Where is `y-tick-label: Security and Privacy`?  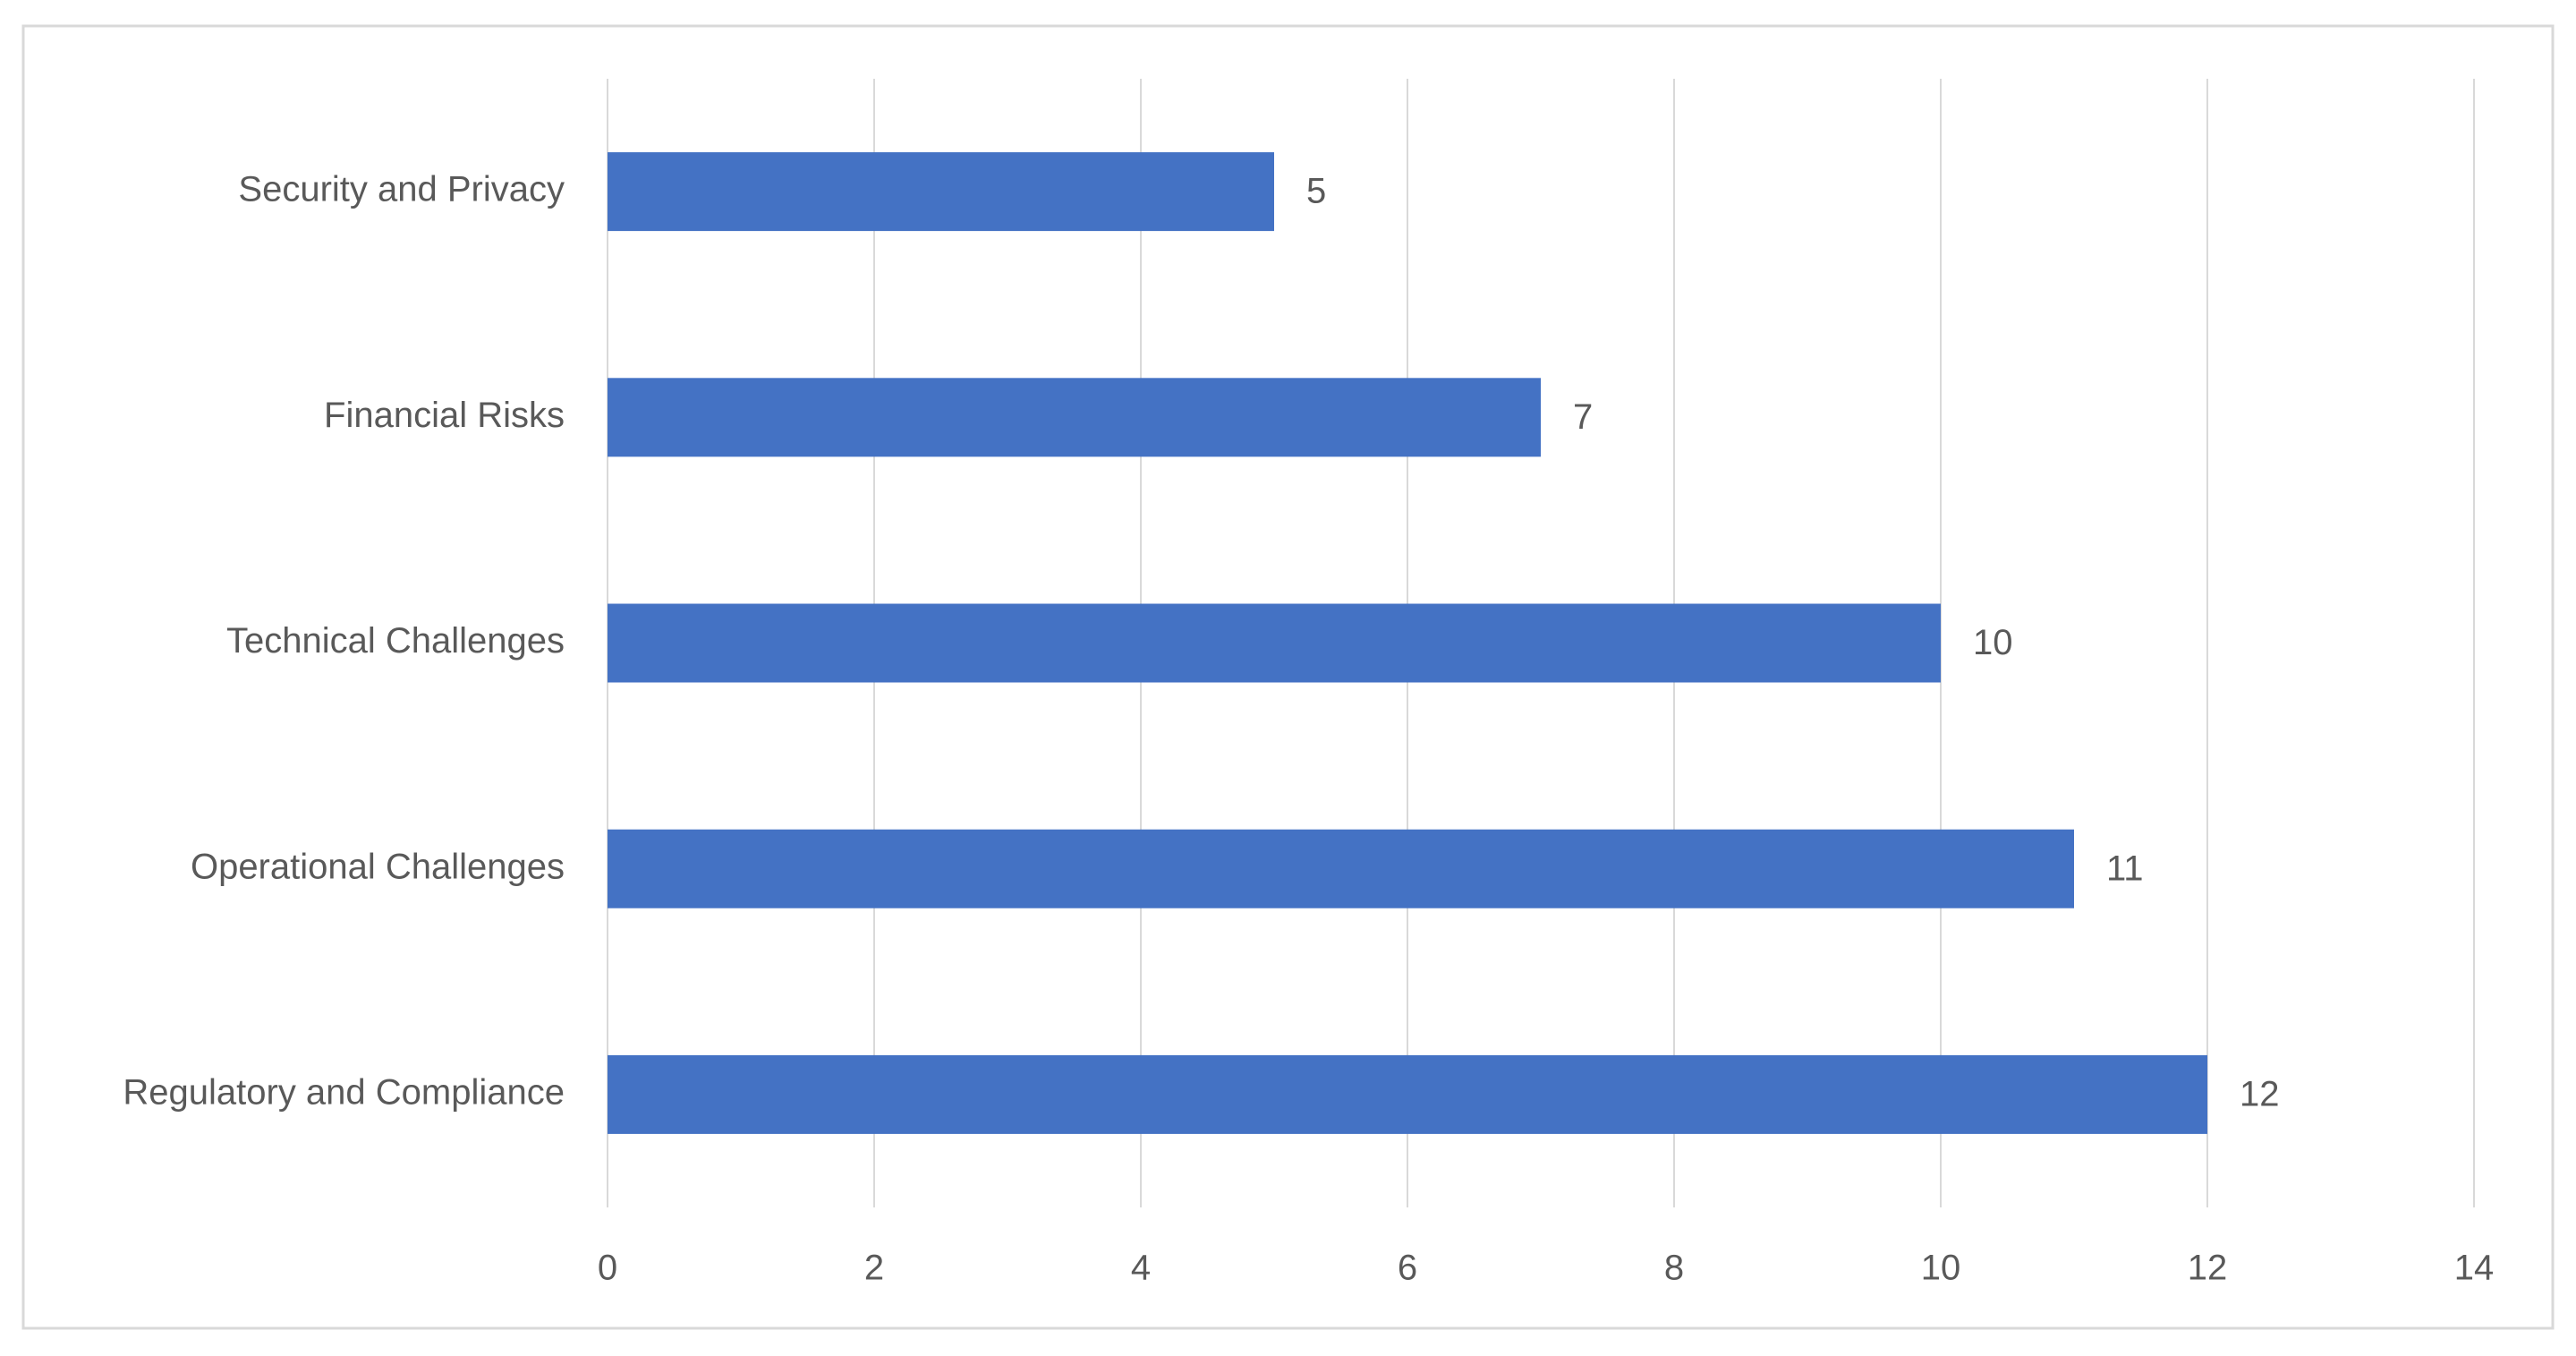 y-tick-label: Security and Privacy is located at coordinates (401, 189).